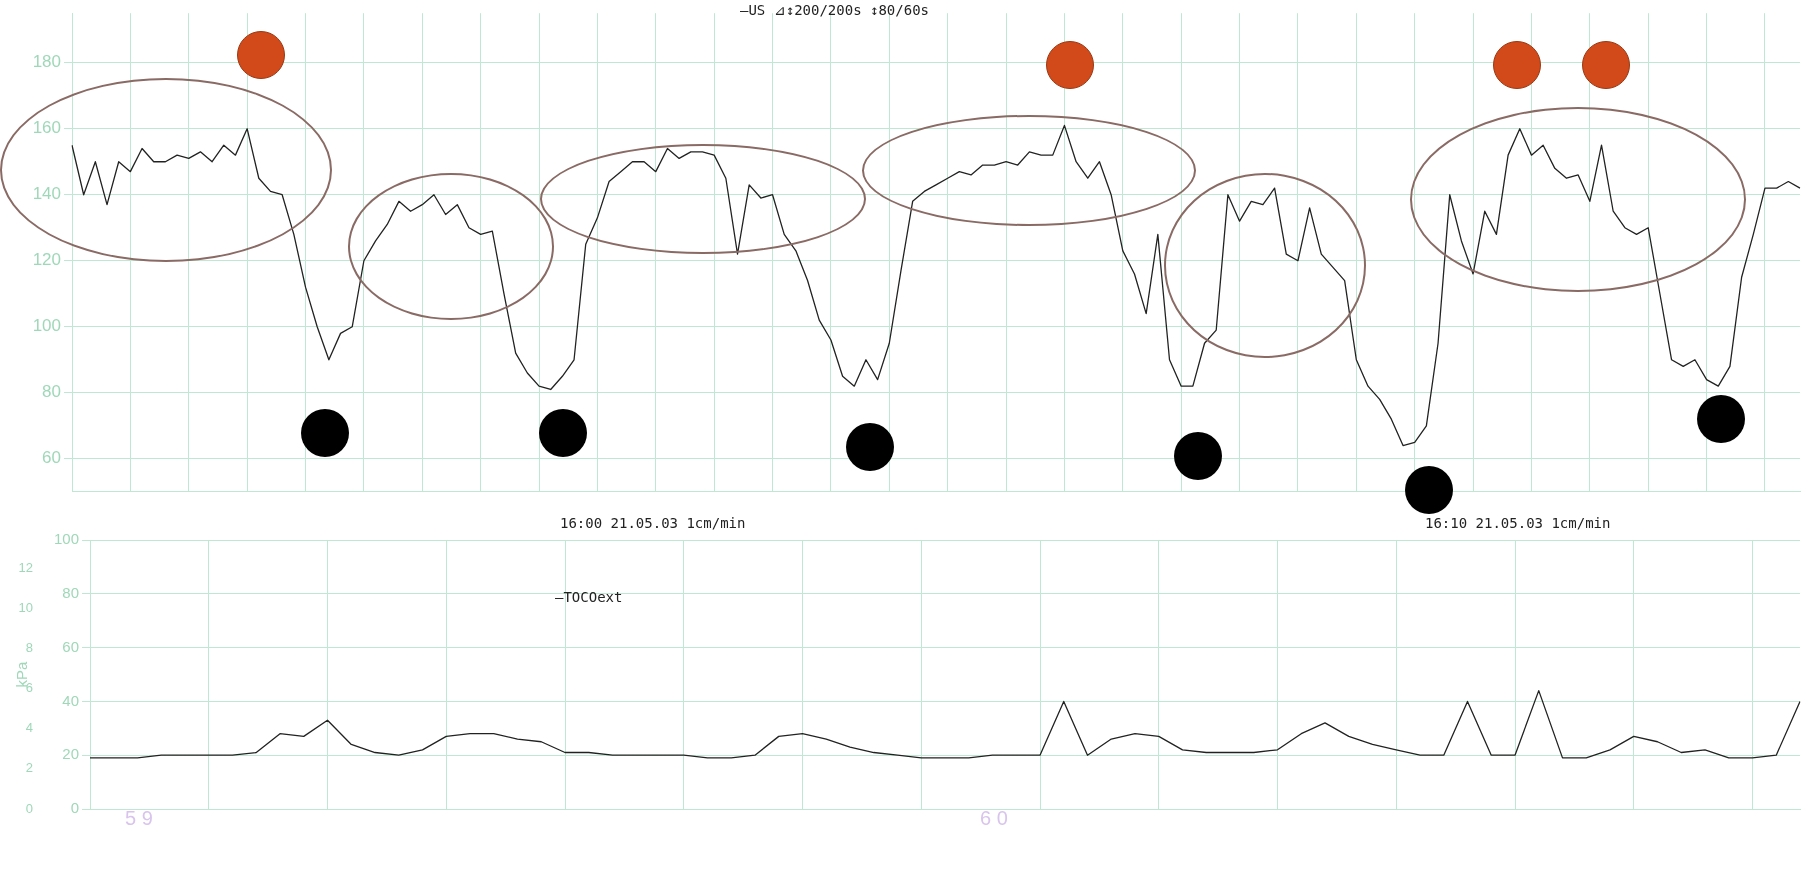 This screenshot has width=1808, height=875. Describe the element at coordinates (25, 567) in the screenshot. I see `y2-tick-label: 12` at that location.